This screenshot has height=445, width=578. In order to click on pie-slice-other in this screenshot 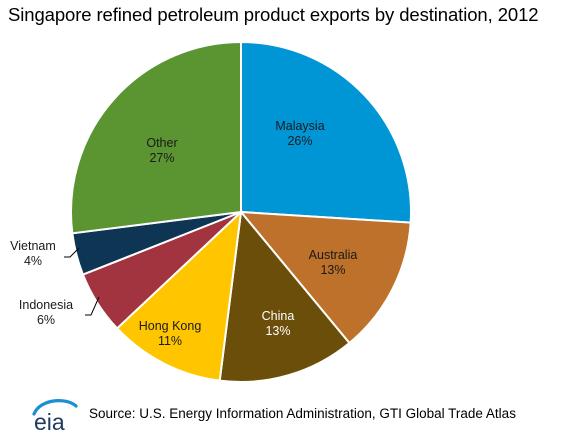, I will do `click(155, 137)`.